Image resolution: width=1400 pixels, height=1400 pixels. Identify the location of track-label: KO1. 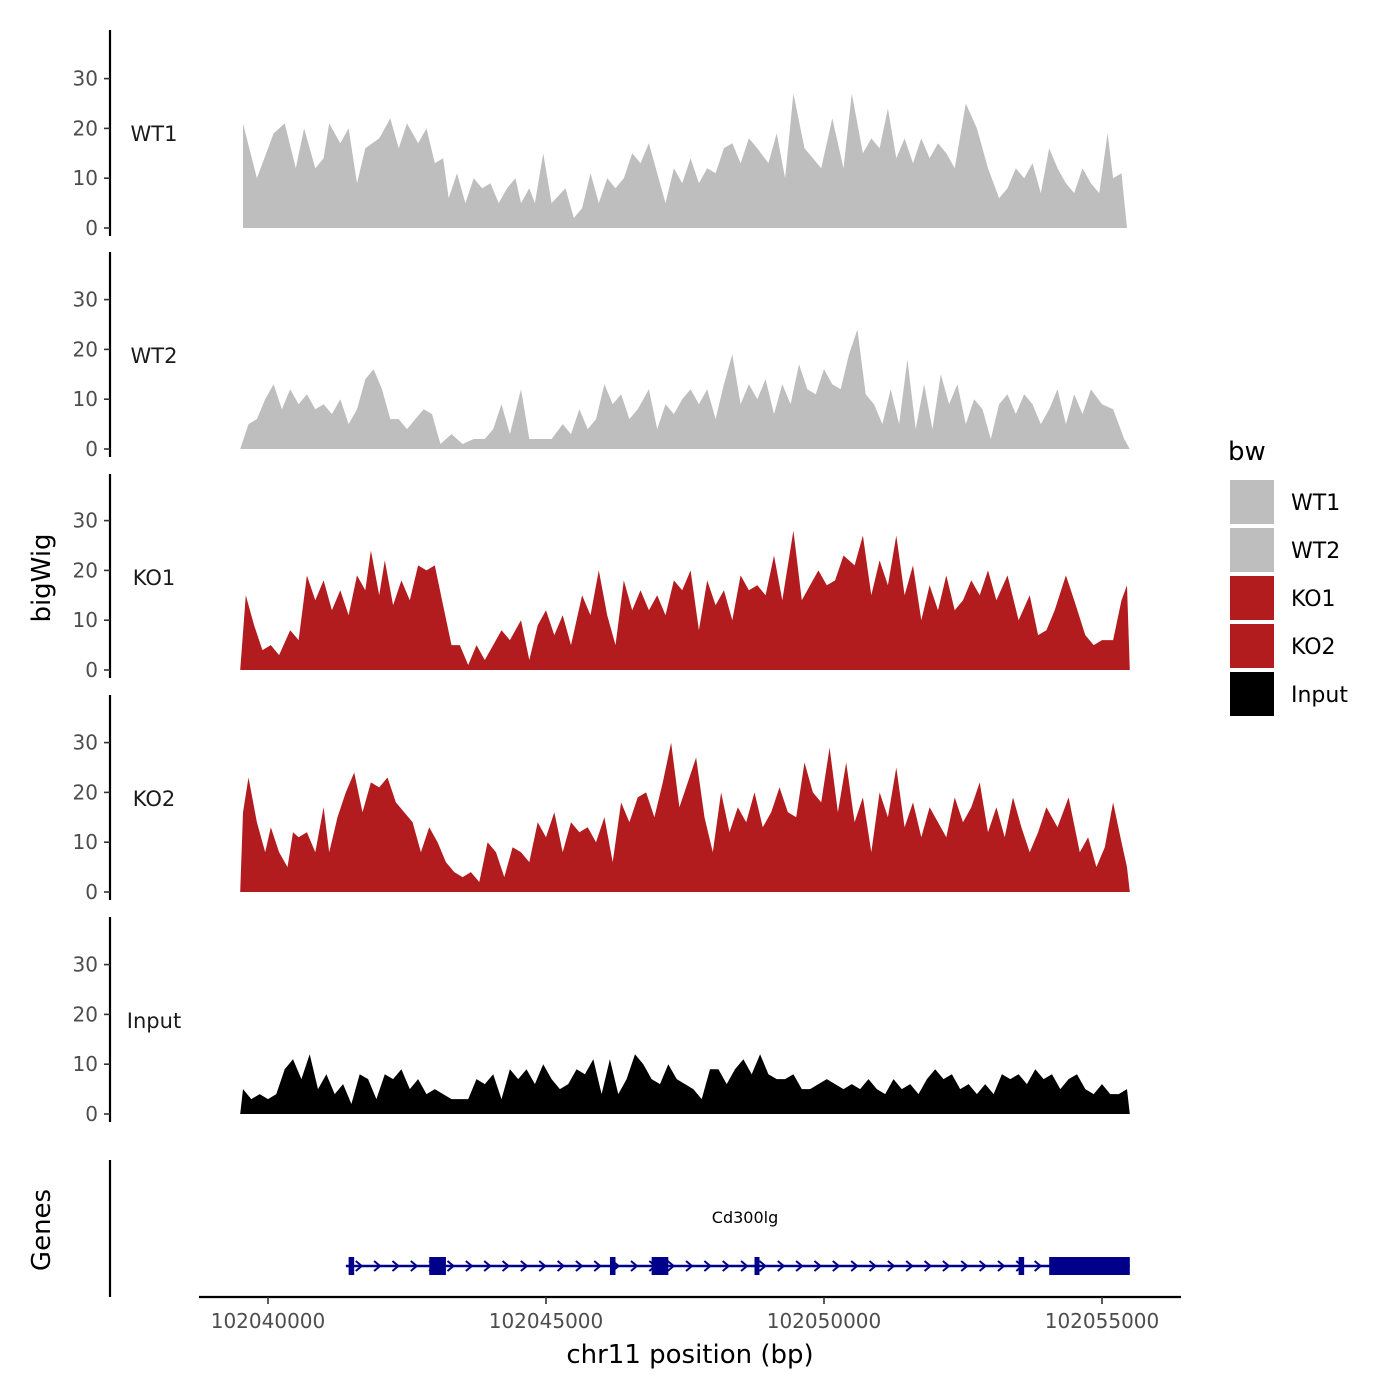
(154, 578).